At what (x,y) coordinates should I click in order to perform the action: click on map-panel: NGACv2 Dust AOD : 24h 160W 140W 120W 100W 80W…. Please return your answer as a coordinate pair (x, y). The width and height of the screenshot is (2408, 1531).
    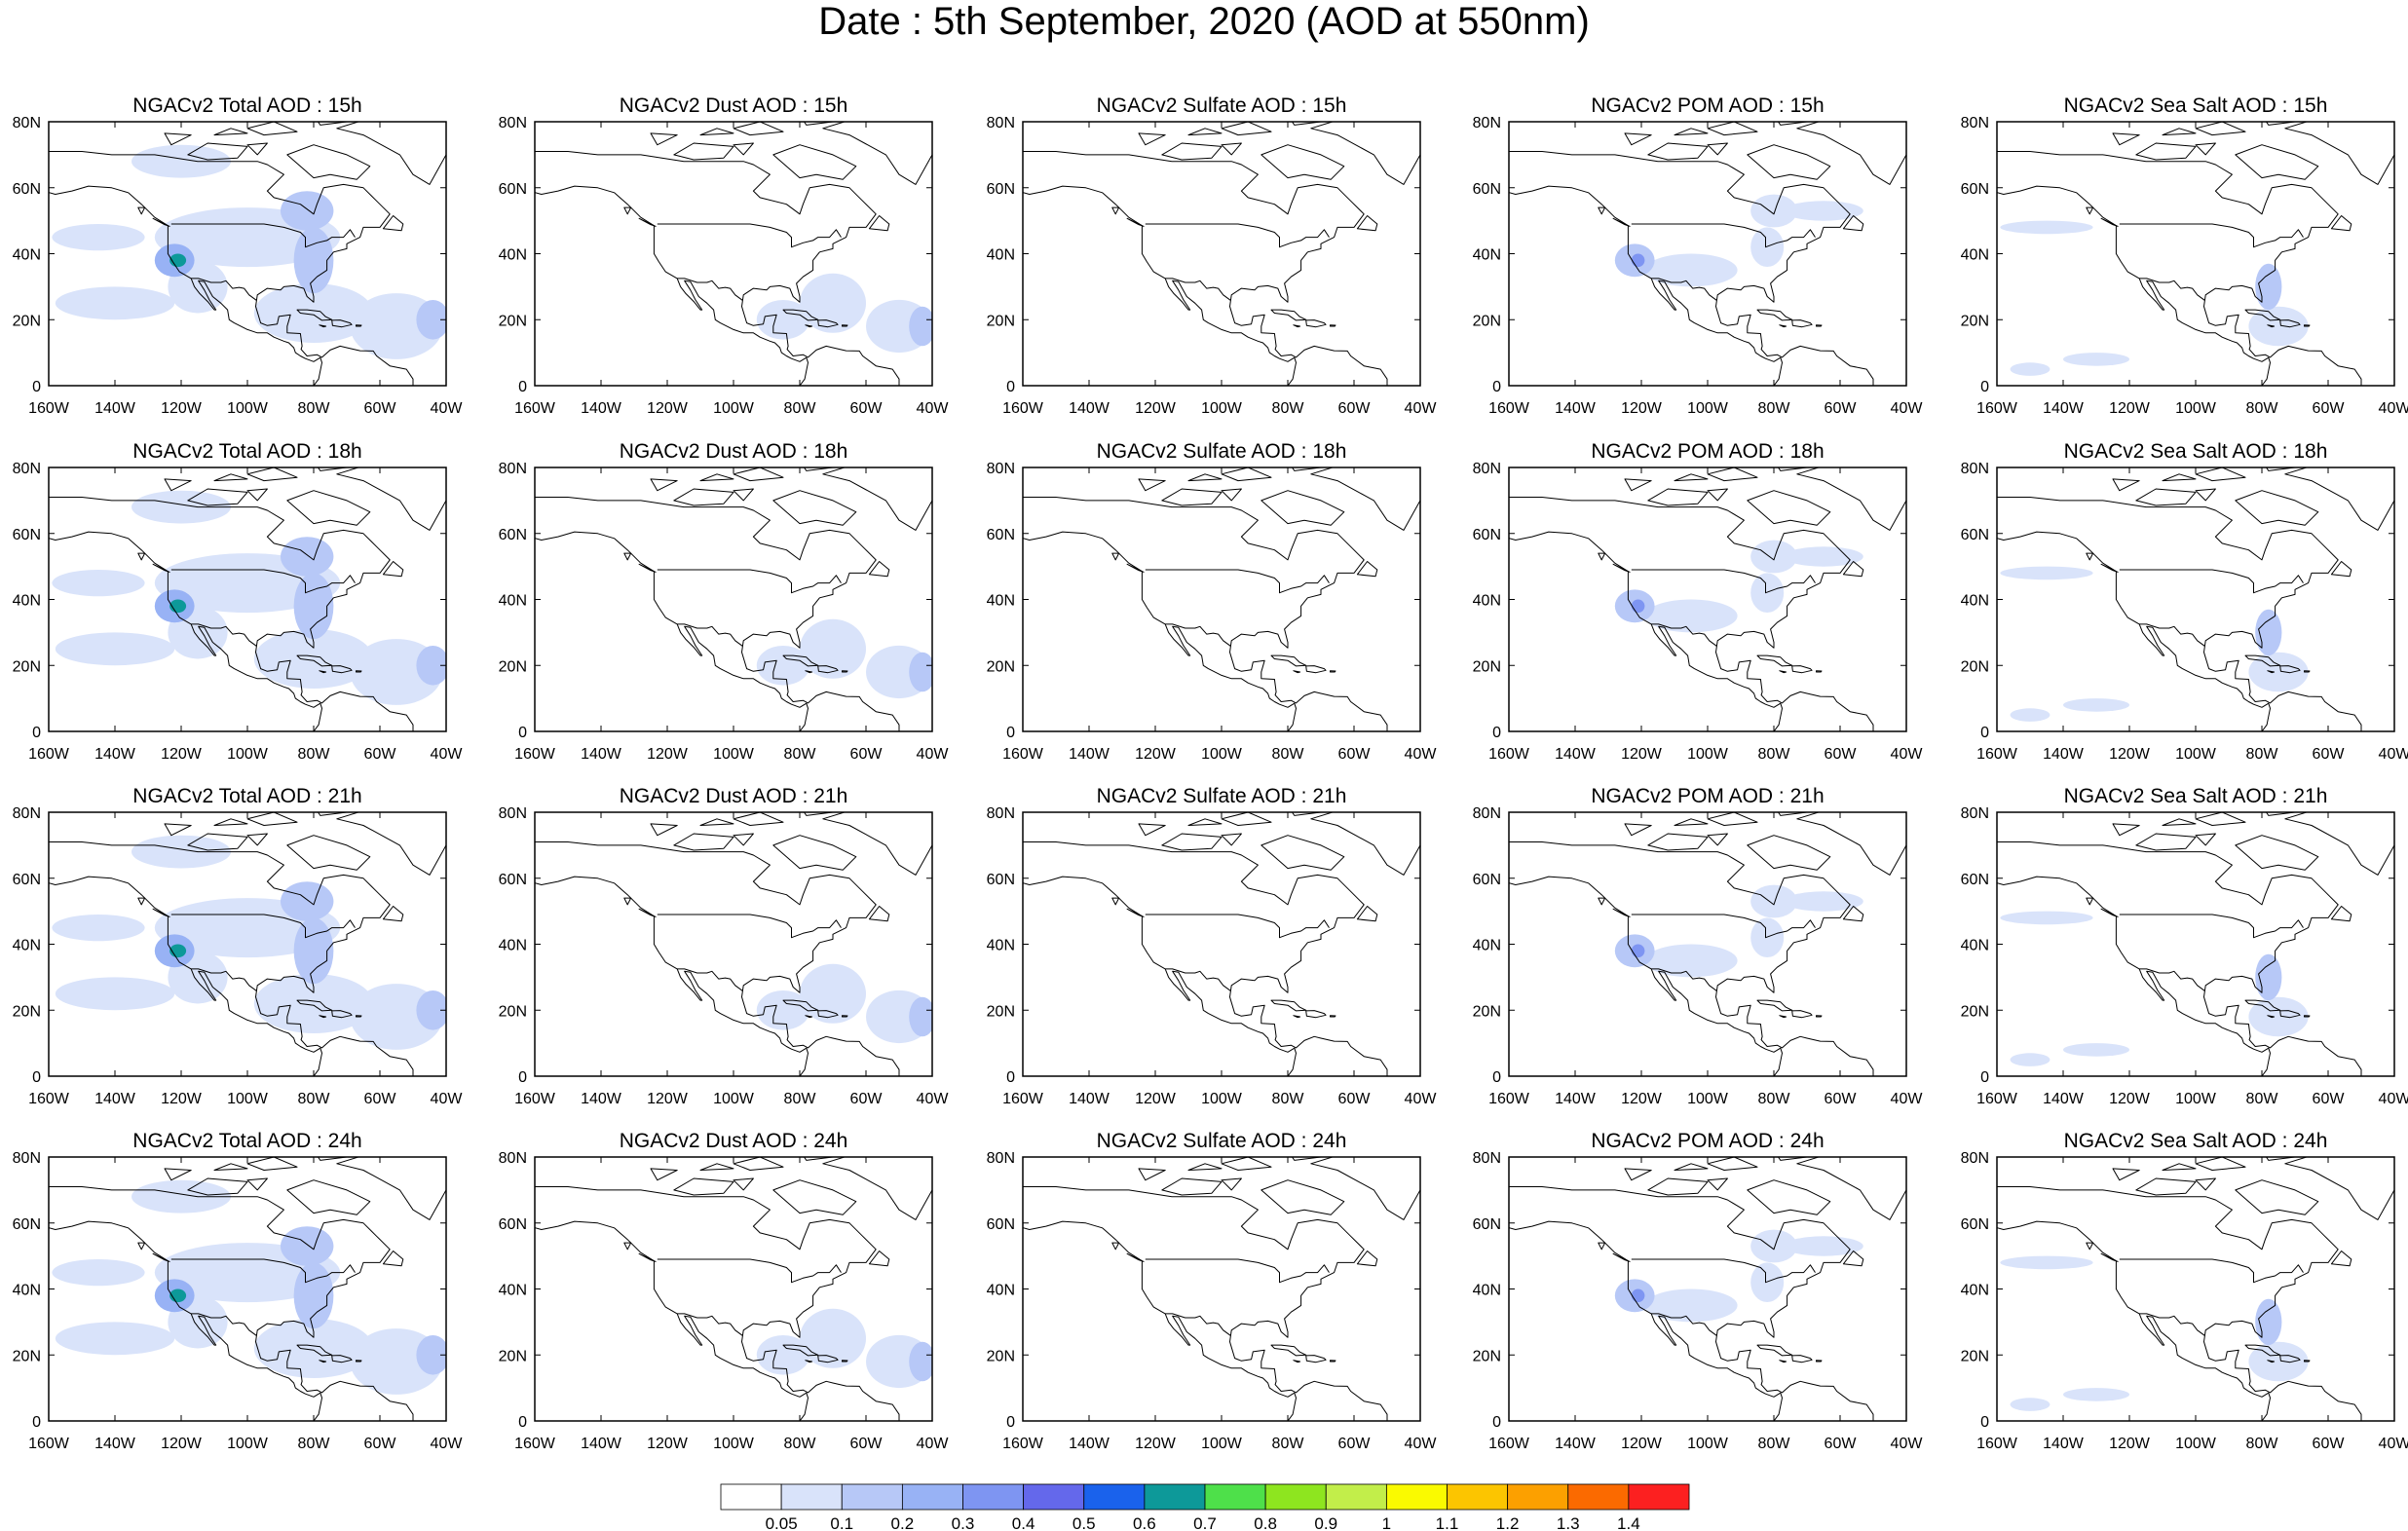
    Looking at the image, I should click on (724, 1291).